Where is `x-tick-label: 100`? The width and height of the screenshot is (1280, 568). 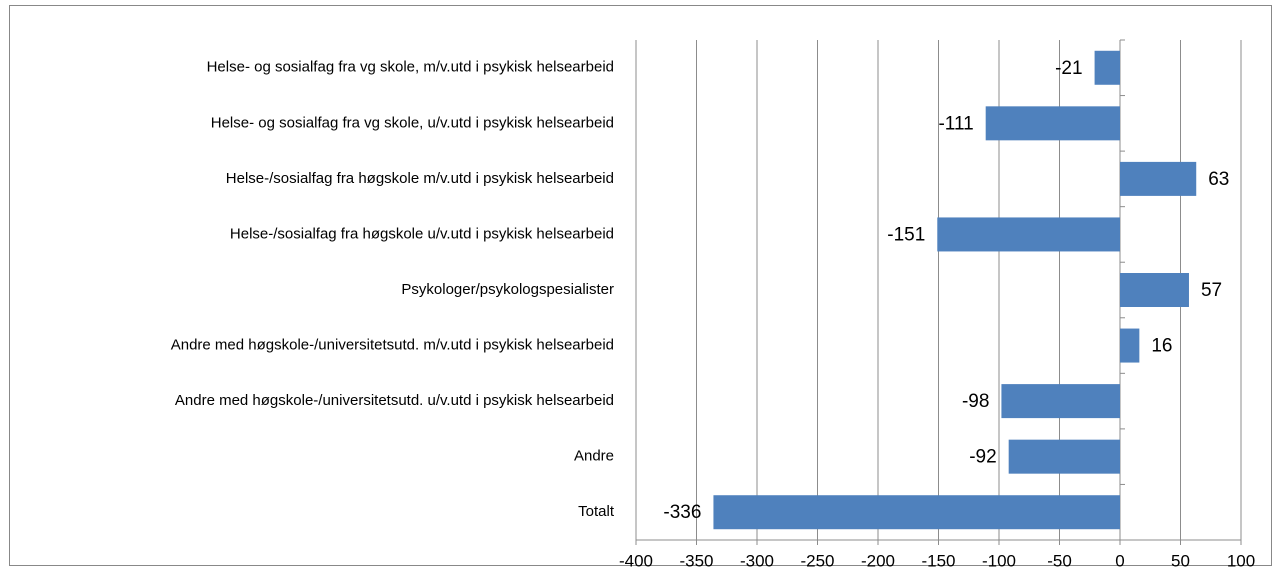 x-tick-label: 100 is located at coordinates (1241, 559).